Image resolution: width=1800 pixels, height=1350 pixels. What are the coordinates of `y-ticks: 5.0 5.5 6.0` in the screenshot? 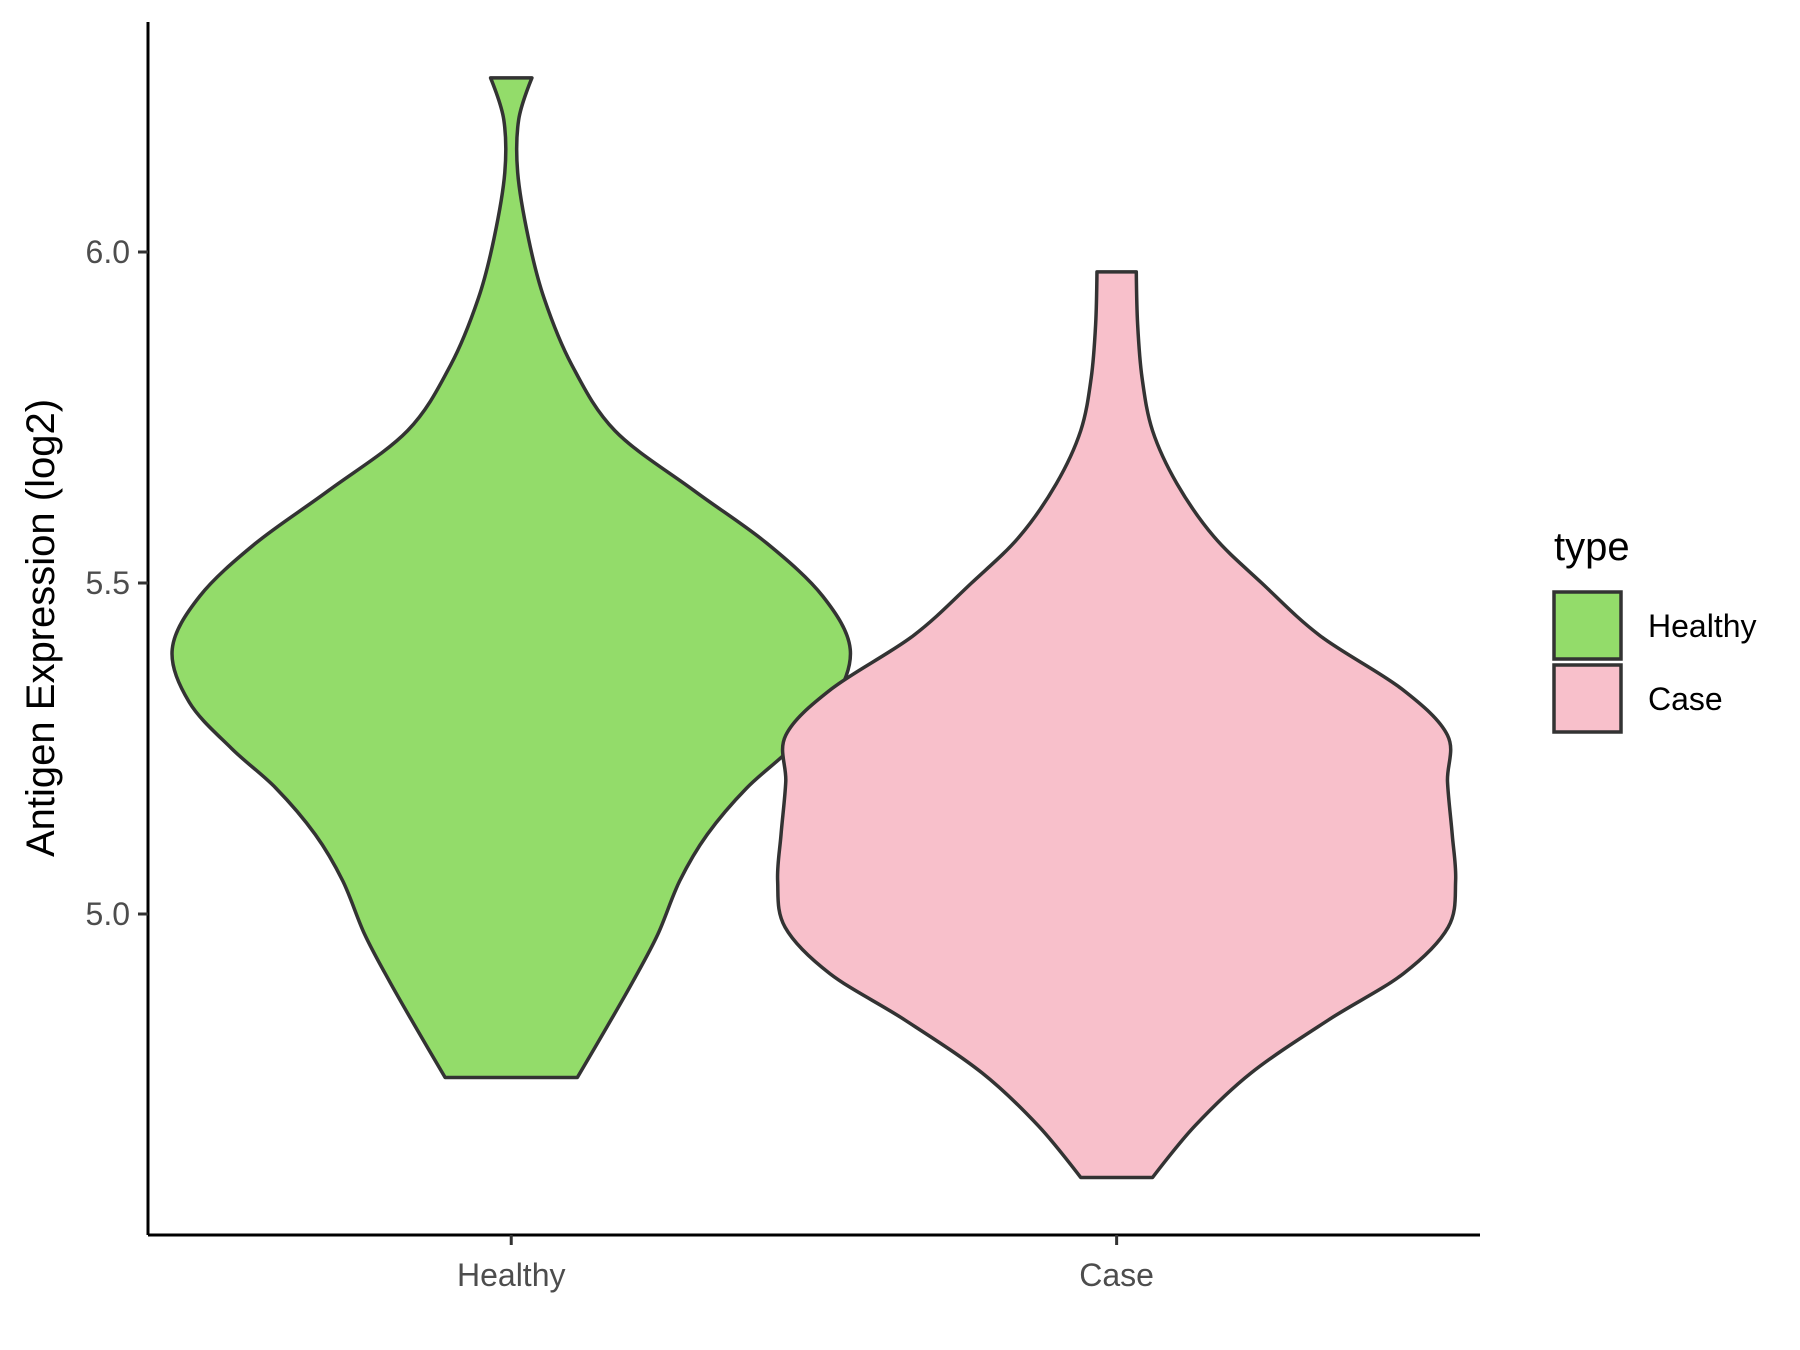 It's located at (117, 583).